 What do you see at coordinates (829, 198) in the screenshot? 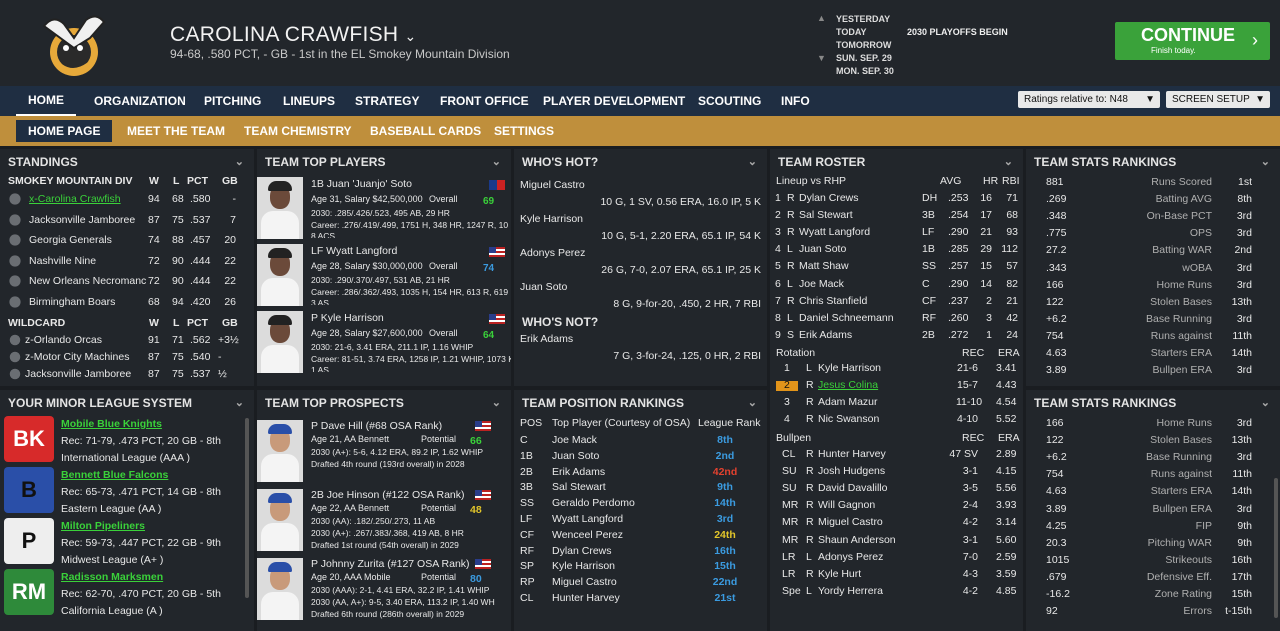
I see `player-name: Dylan Crews` at bounding box center [829, 198].